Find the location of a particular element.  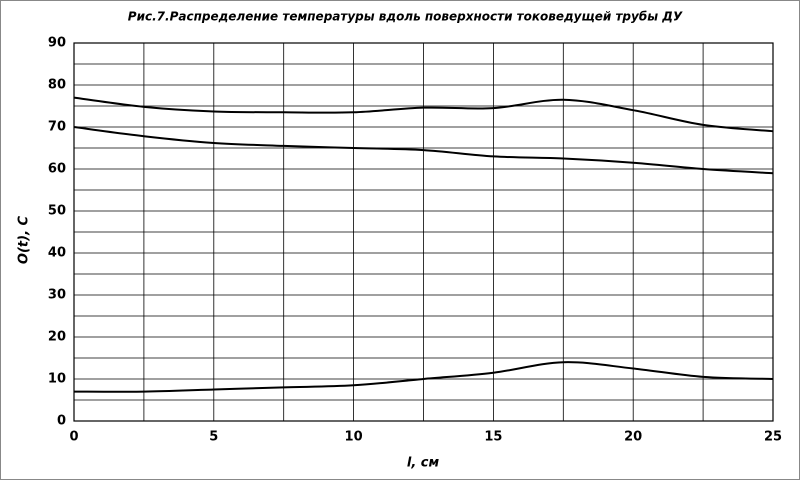

x-tick-label: 20 is located at coordinates (633, 437).